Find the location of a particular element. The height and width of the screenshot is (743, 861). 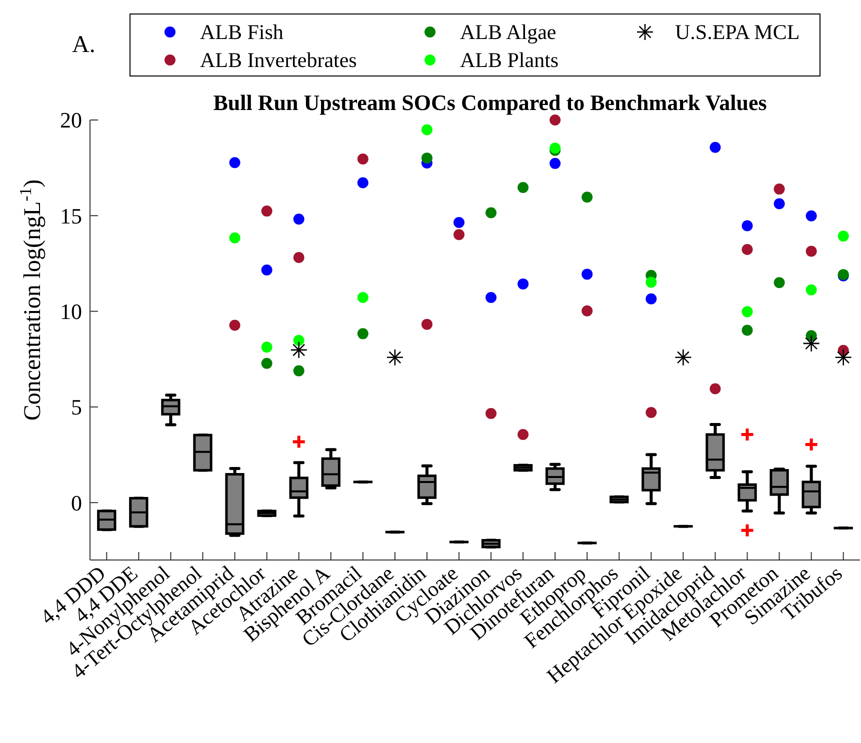

y-tick-label: 20 is located at coordinates (71, 120).